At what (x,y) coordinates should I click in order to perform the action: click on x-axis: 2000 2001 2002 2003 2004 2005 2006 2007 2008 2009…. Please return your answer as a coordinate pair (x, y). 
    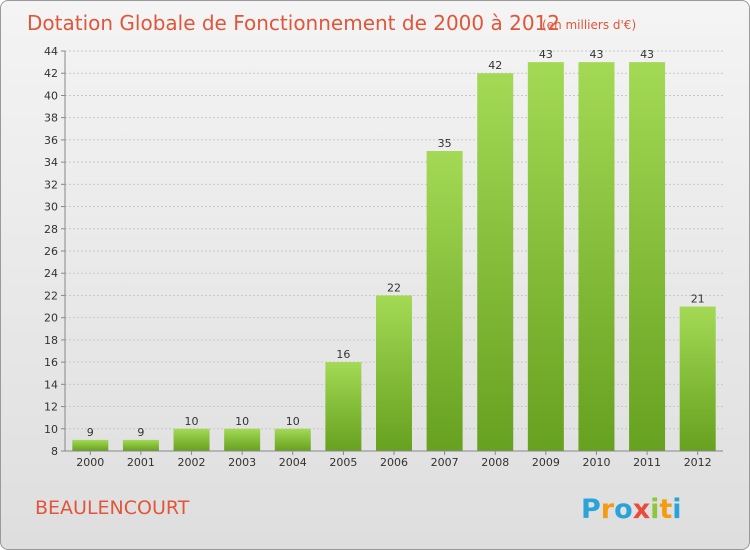
    Looking at the image, I should click on (394, 460).